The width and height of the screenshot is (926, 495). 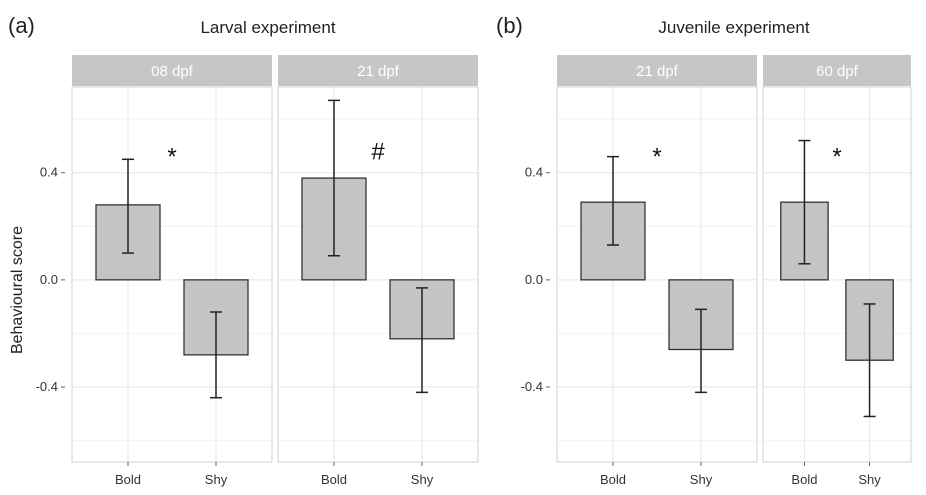 What do you see at coordinates (49, 172) in the screenshot?
I see `y-tick-label-a-2: 0.4` at bounding box center [49, 172].